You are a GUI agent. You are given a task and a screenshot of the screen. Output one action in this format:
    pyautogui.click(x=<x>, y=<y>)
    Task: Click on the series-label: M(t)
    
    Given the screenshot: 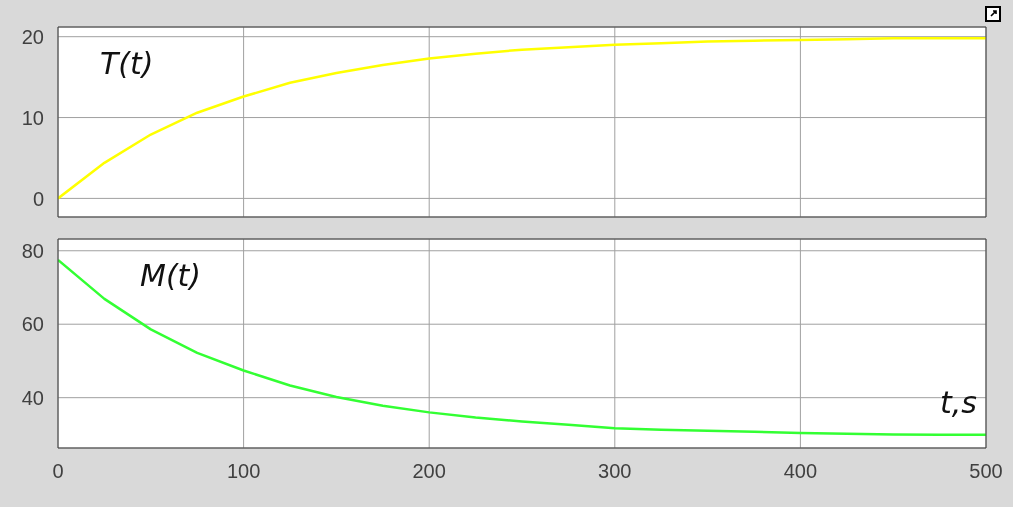 What is the action you would take?
    pyautogui.click(x=171, y=275)
    